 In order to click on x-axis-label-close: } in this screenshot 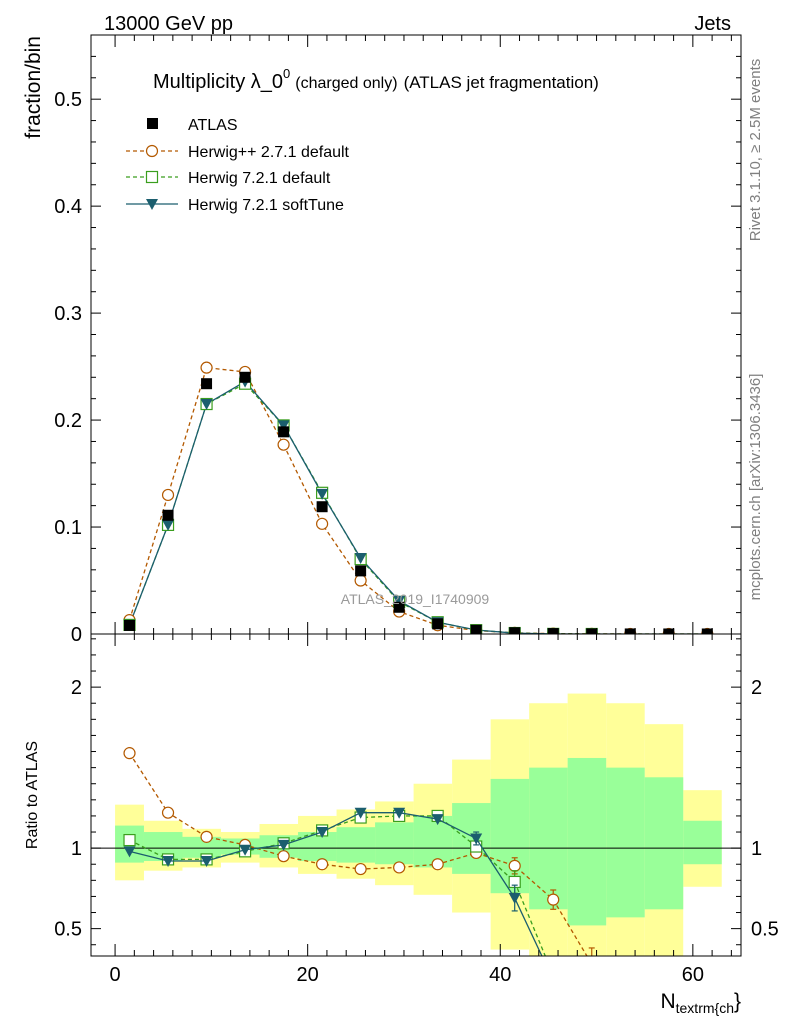, I will do `click(737, 1001)`.